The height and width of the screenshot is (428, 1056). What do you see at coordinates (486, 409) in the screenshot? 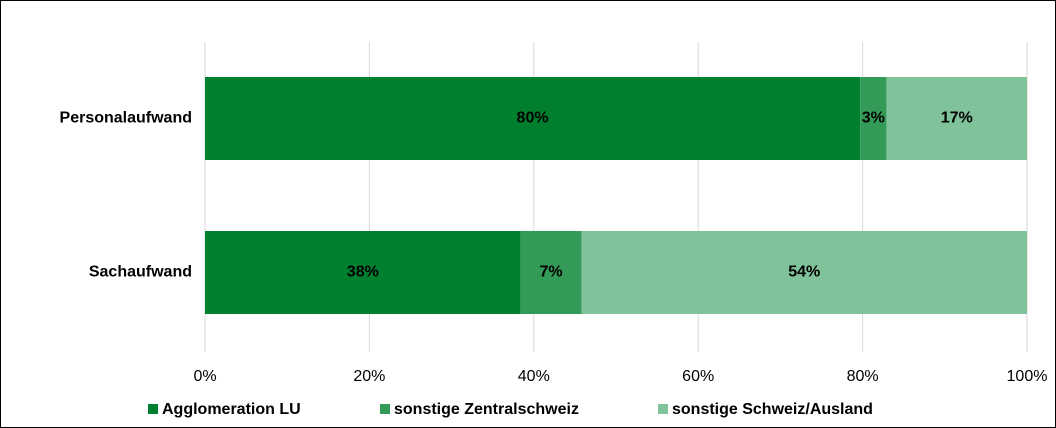
I see `legend-label: sonstige Zentralschweiz` at bounding box center [486, 409].